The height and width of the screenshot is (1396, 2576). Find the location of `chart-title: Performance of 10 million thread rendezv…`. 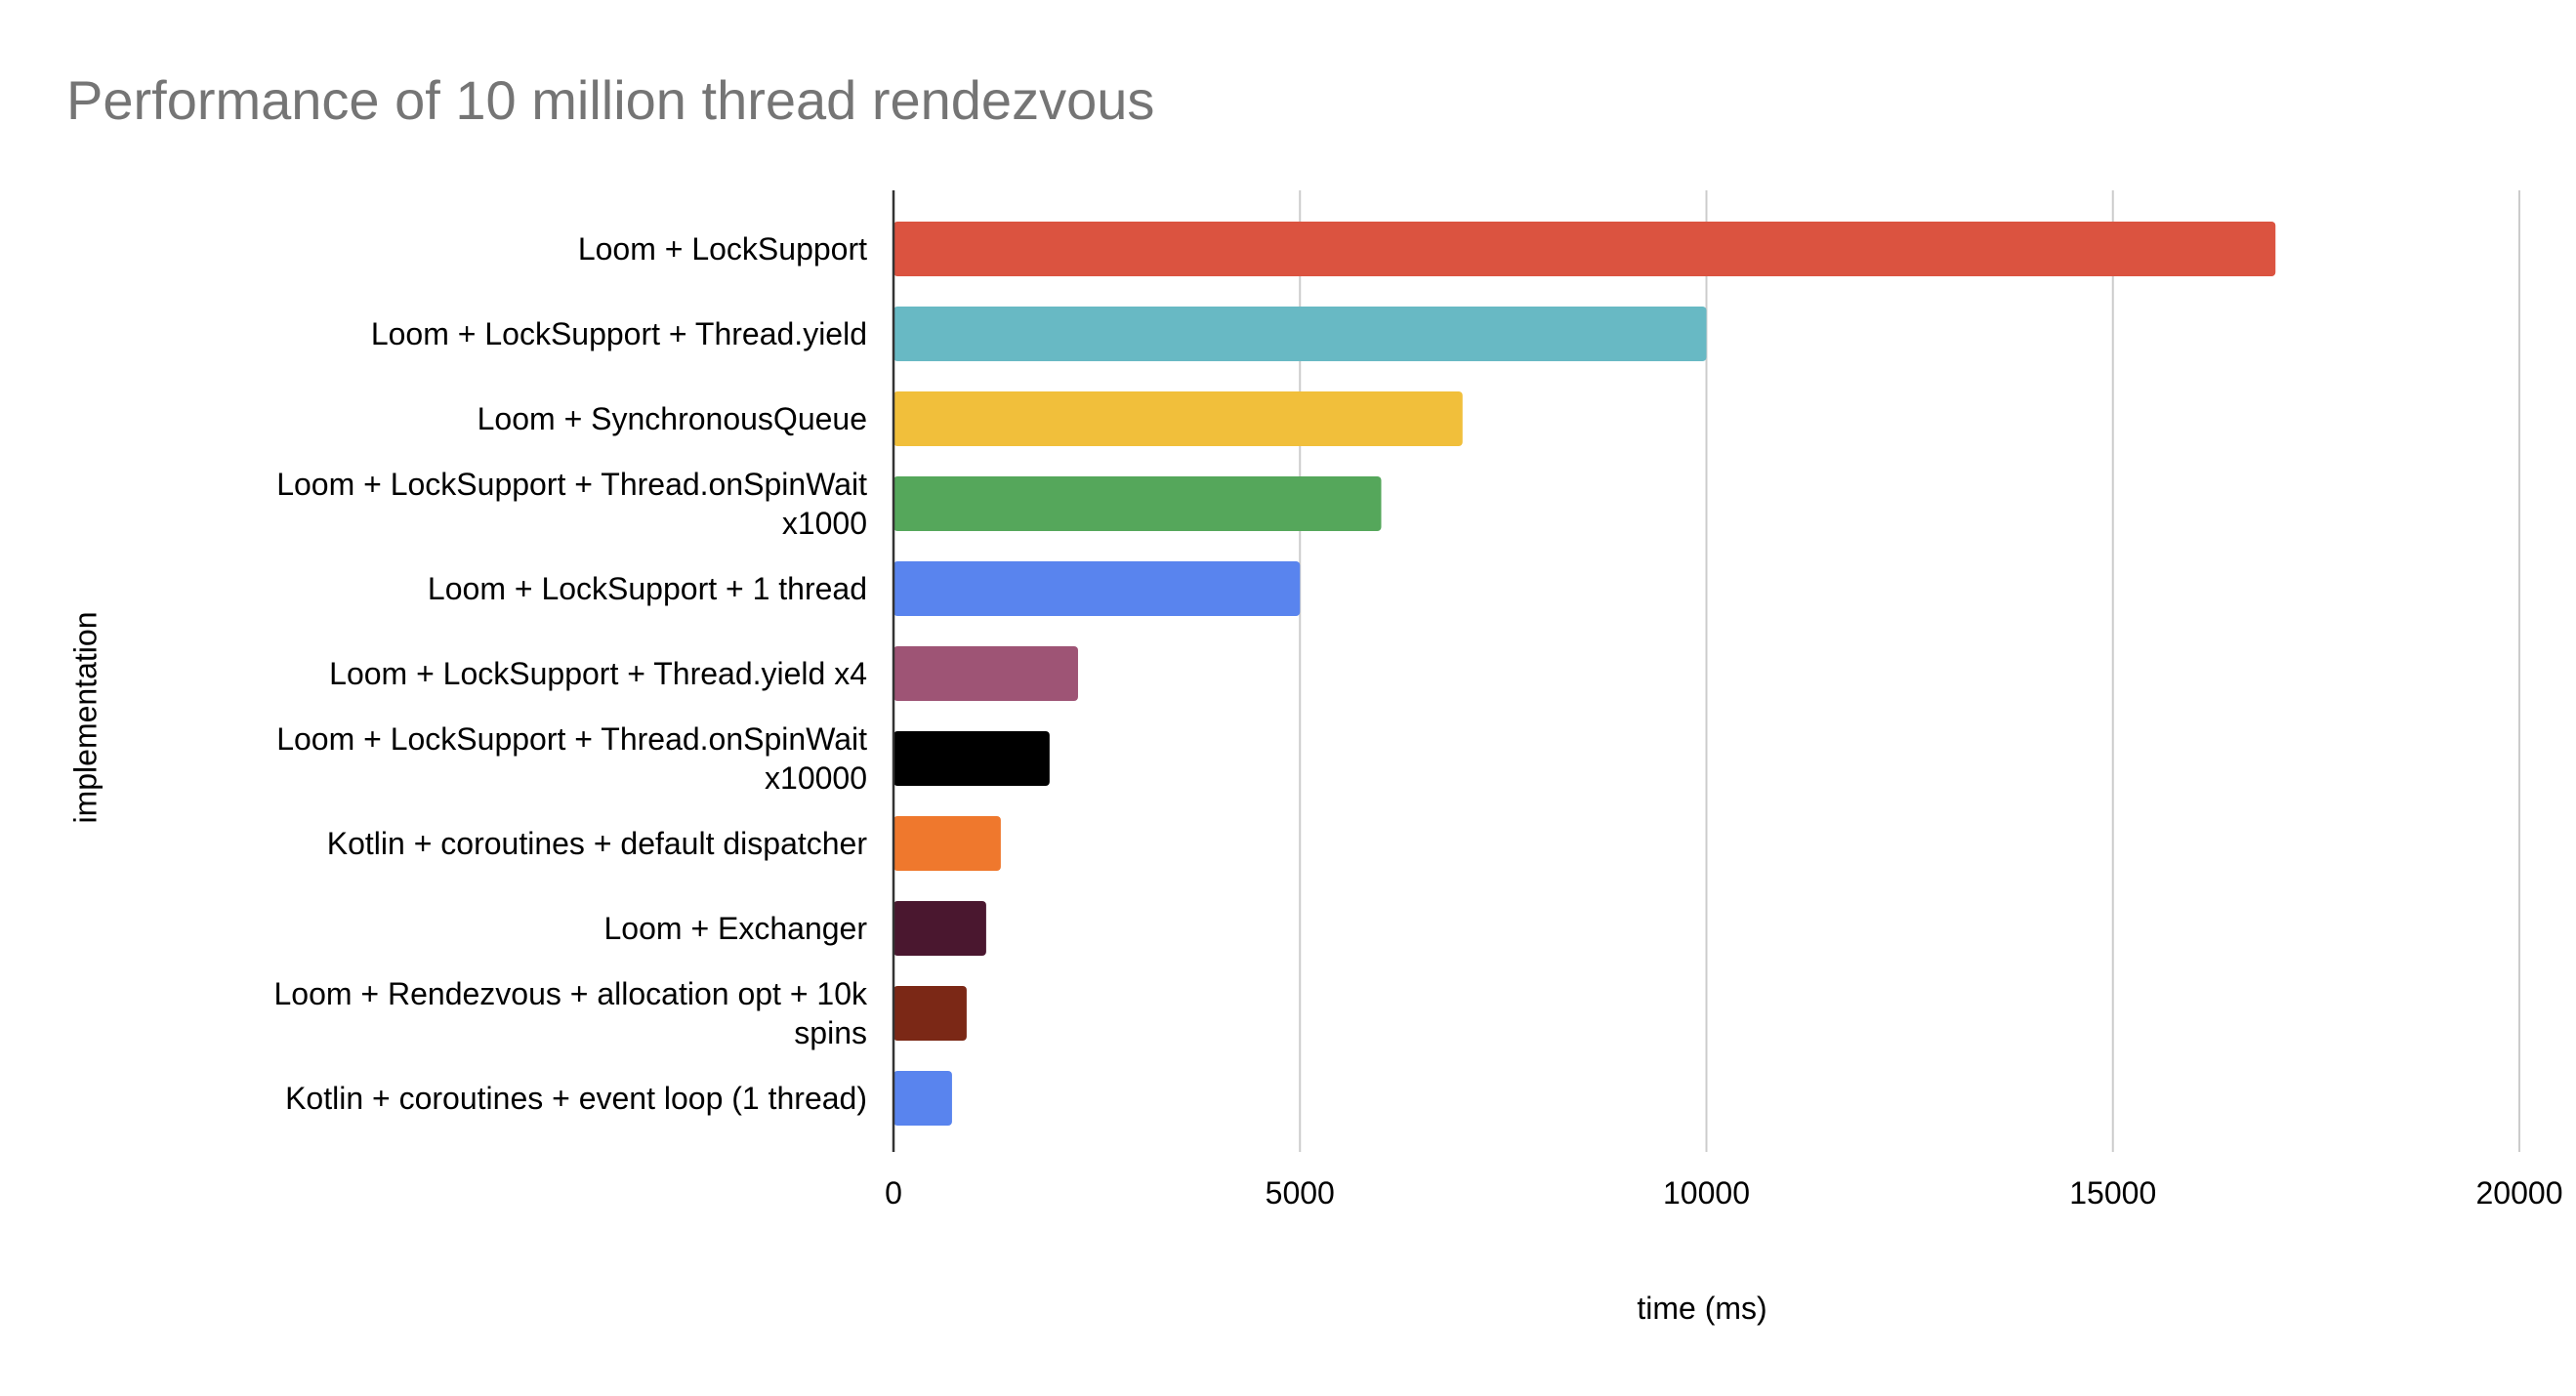

chart-title: Performance of 10 million thread rendezv… is located at coordinates (611, 100).